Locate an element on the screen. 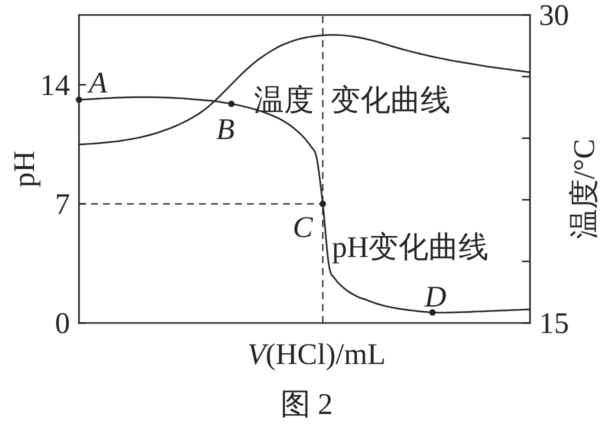 Image resolution: width=610 pixels, height=428 pixels. y2-tick-label: 15 is located at coordinates (554, 323).